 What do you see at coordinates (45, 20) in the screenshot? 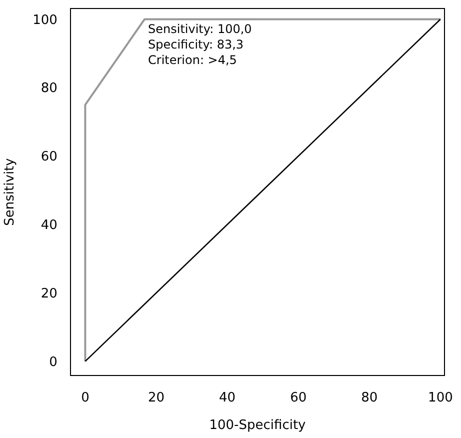
I see `y-tick-label: 100` at bounding box center [45, 20].